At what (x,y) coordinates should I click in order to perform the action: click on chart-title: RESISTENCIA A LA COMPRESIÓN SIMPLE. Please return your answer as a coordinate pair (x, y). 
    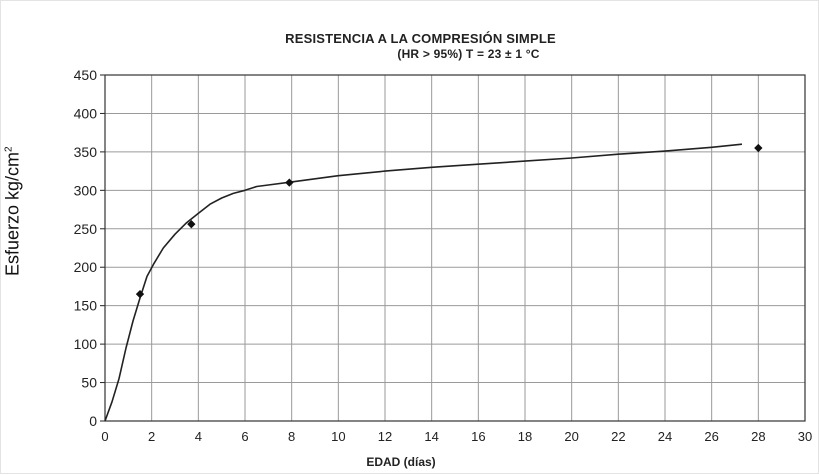
    Looking at the image, I should click on (420, 38).